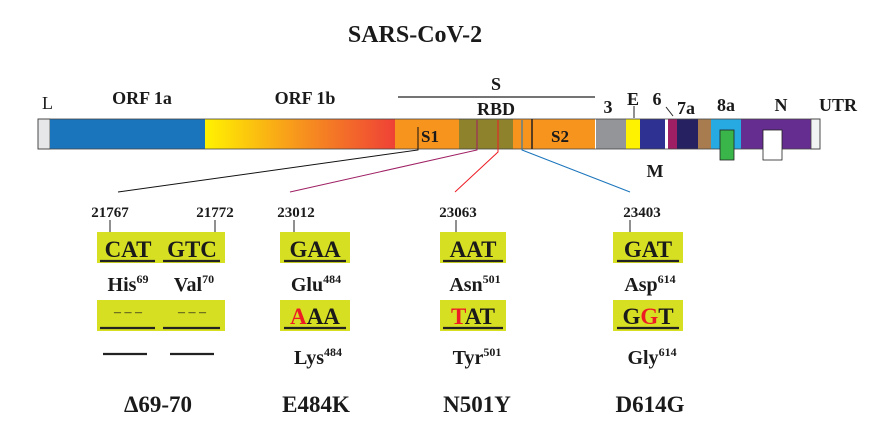 This screenshot has width=885, height=437. What do you see at coordinates (110, 213) in the screenshot?
I see `position-21767: 21767` at bounding box center [110, 213].